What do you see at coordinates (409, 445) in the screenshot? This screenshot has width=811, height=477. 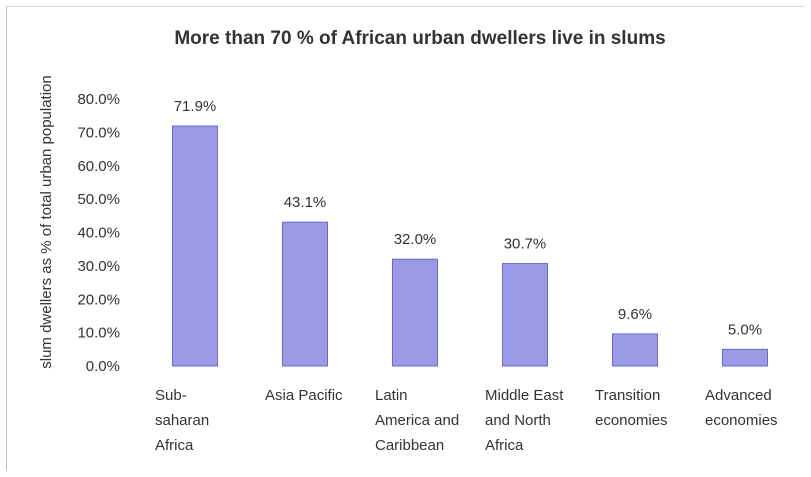 I see `x-tick-label: Caribbean` at bounding box center [409, 445].